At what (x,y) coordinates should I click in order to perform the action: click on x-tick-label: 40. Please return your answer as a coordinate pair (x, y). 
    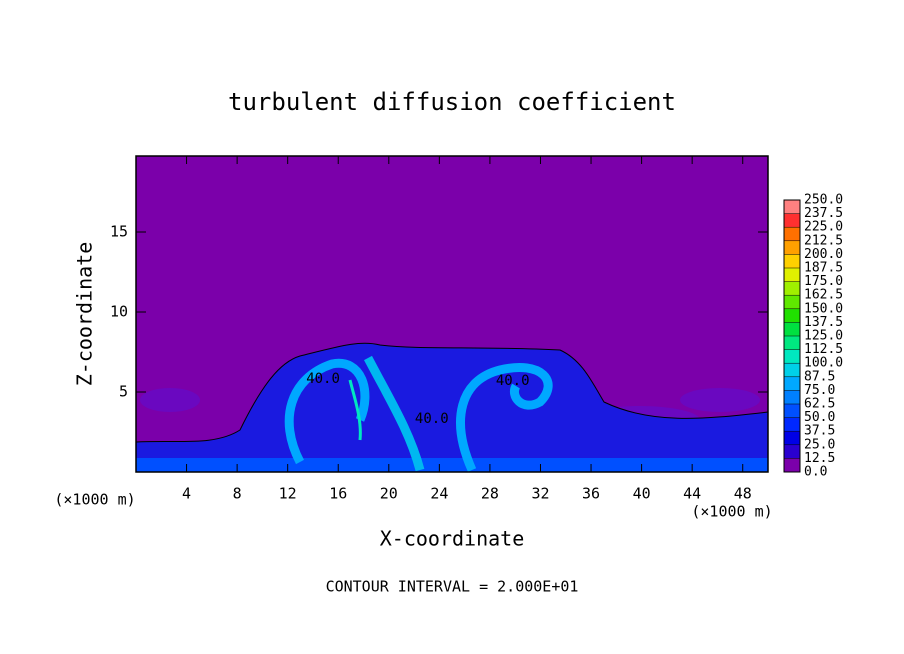
    Looking at the image, I should click on (642, 494).